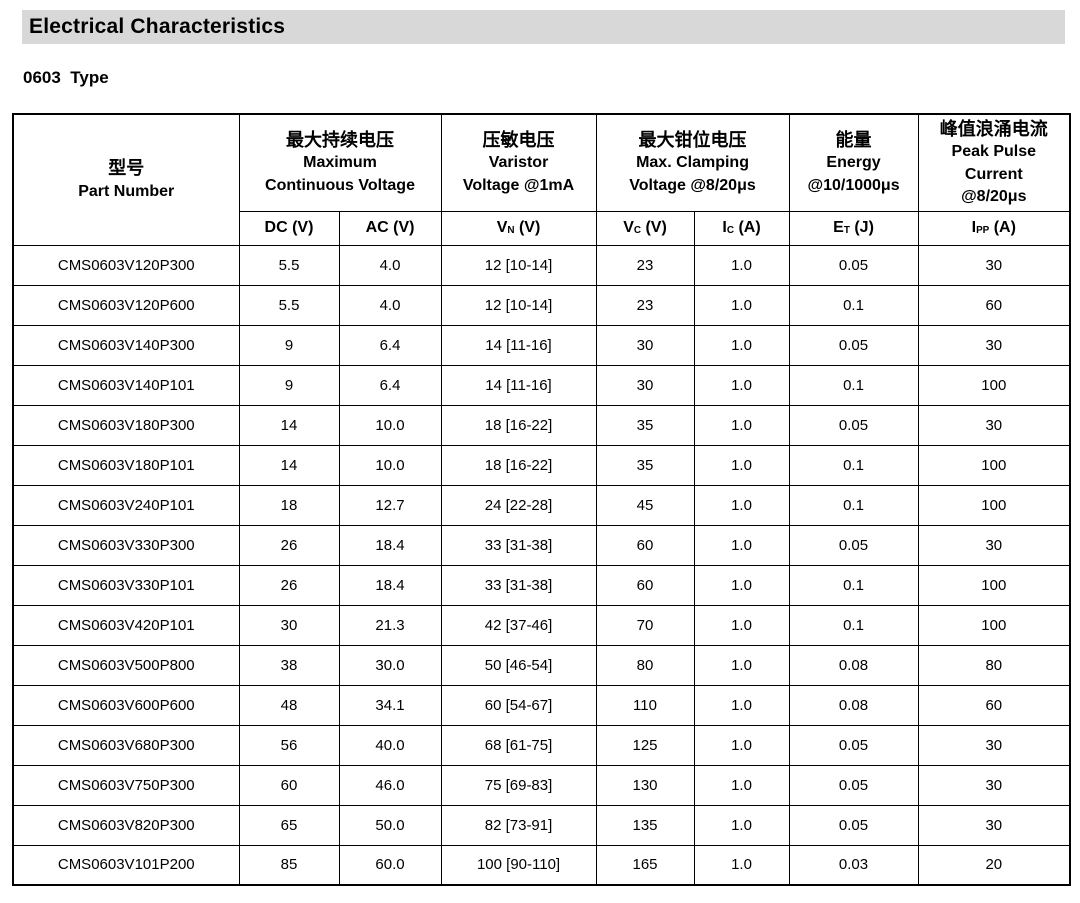 The width and height of the screenshot is (1080, 903). Describe the element at coordinates (518, 305) in the screenshot. I see `value-cell: 12 [10-14]` at that location.